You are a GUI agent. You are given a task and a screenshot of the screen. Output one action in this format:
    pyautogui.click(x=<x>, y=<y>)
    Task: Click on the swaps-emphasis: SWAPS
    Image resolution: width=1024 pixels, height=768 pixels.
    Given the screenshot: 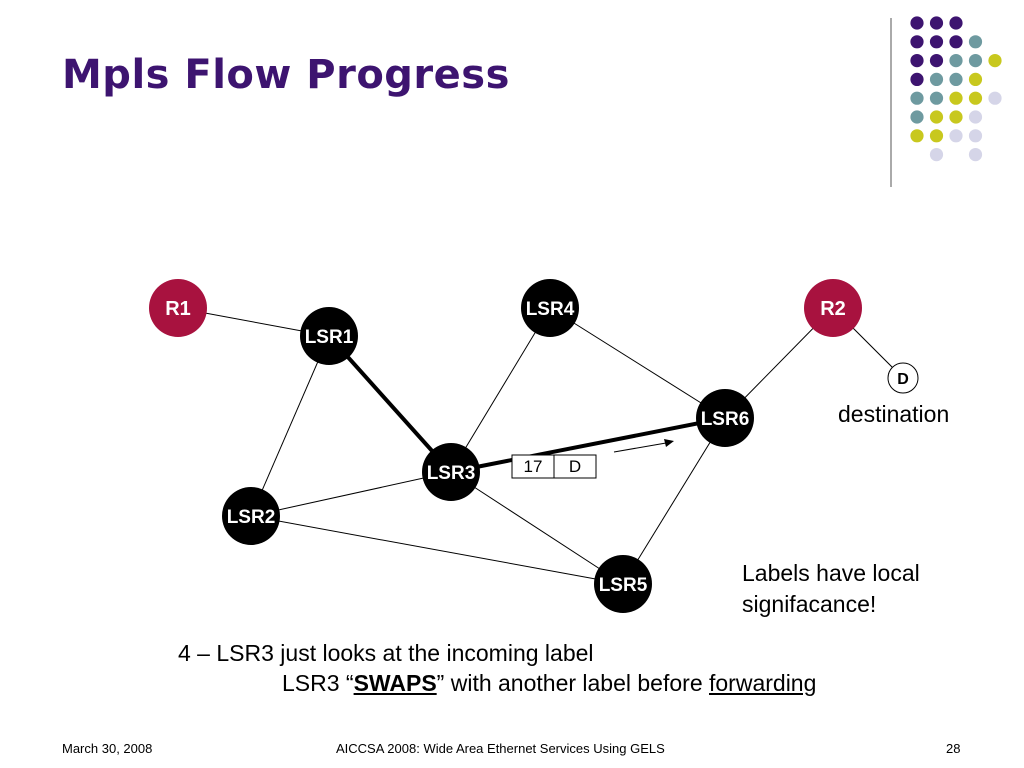 What is the action you would take?
    pyautogui.click(x=395, y=683)
    